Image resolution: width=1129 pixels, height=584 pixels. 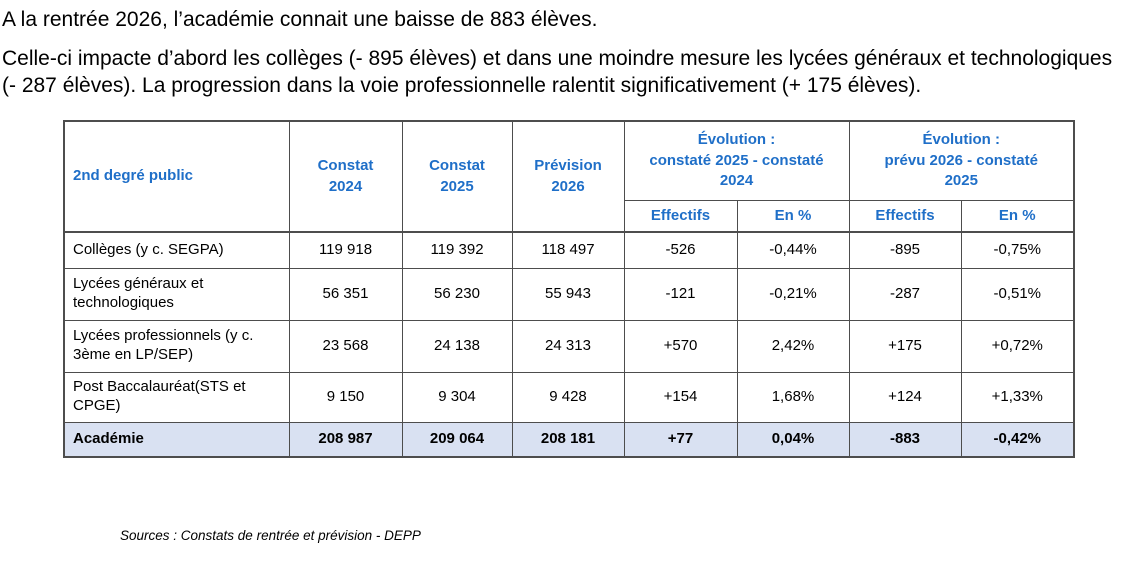 I want to click on data-cell: -0,51%, so click(x=1017, y=294).